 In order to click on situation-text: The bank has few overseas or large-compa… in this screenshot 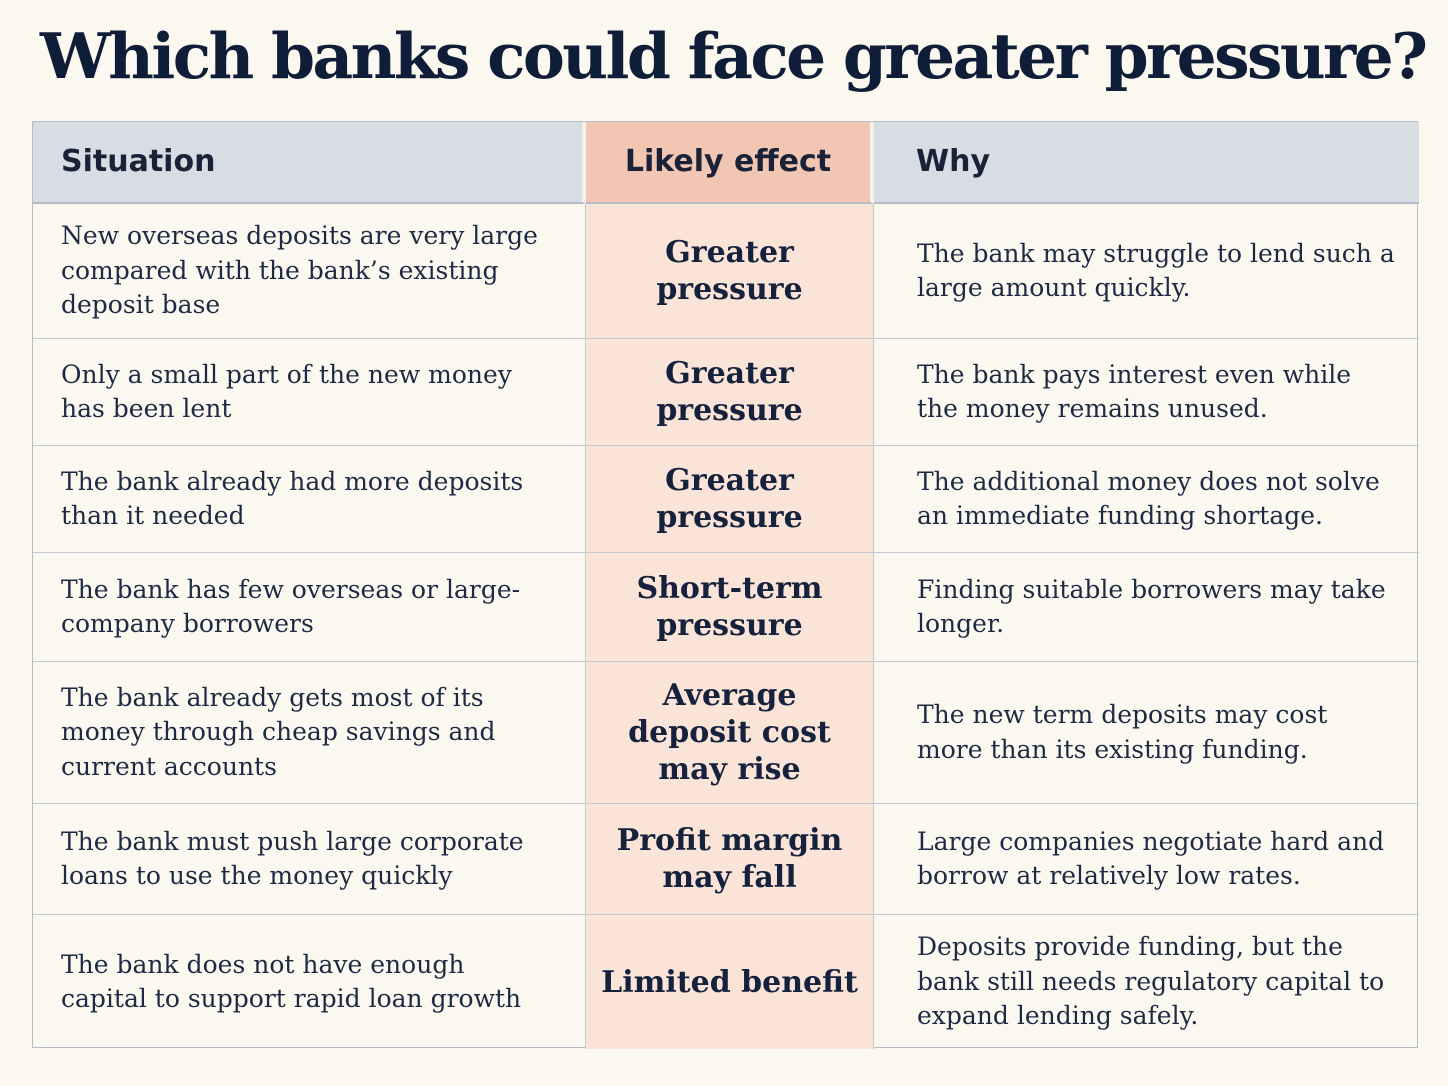, I will do `click(291, 606)`.